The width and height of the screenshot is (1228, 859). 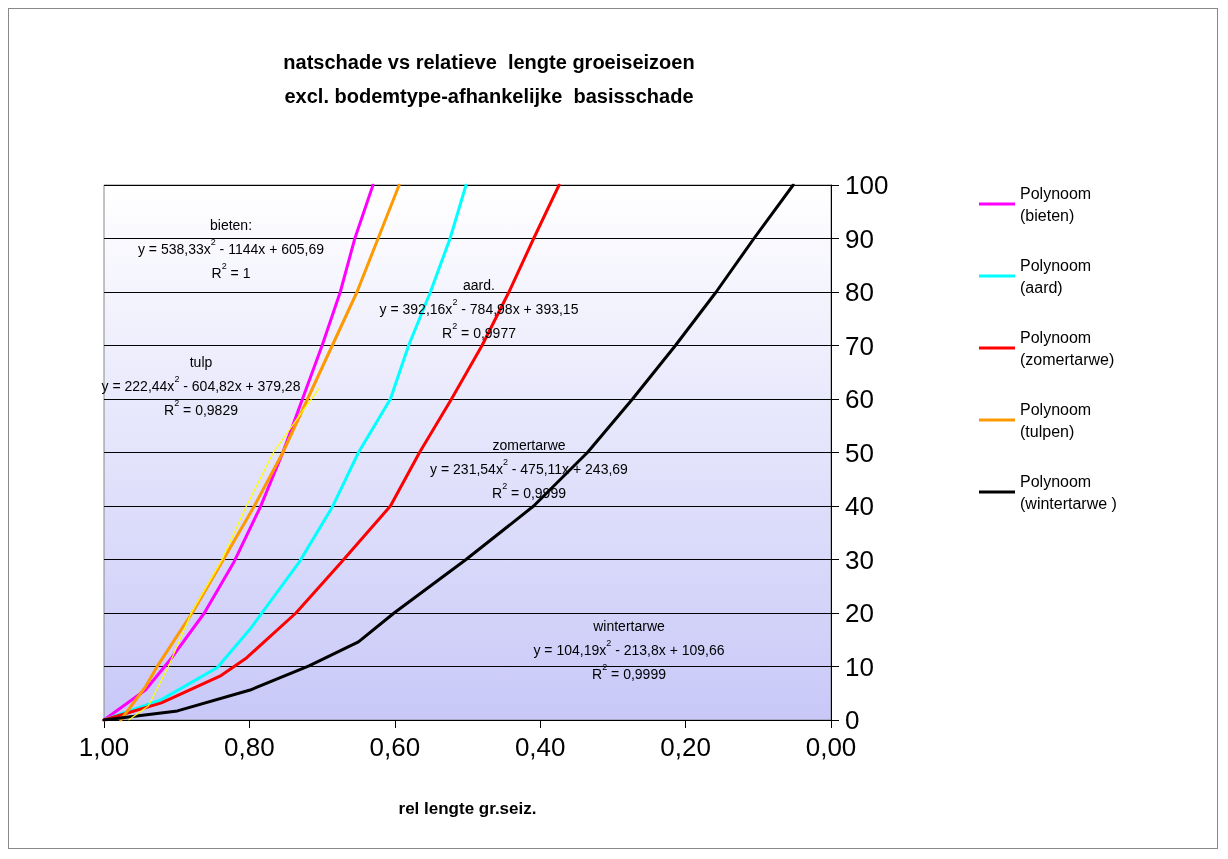 What do you see at coordinates (467, 808) in the screenshot?
I see `x-axis-title: rel lengte gr.seiz.` at bounding box center [467, 808].